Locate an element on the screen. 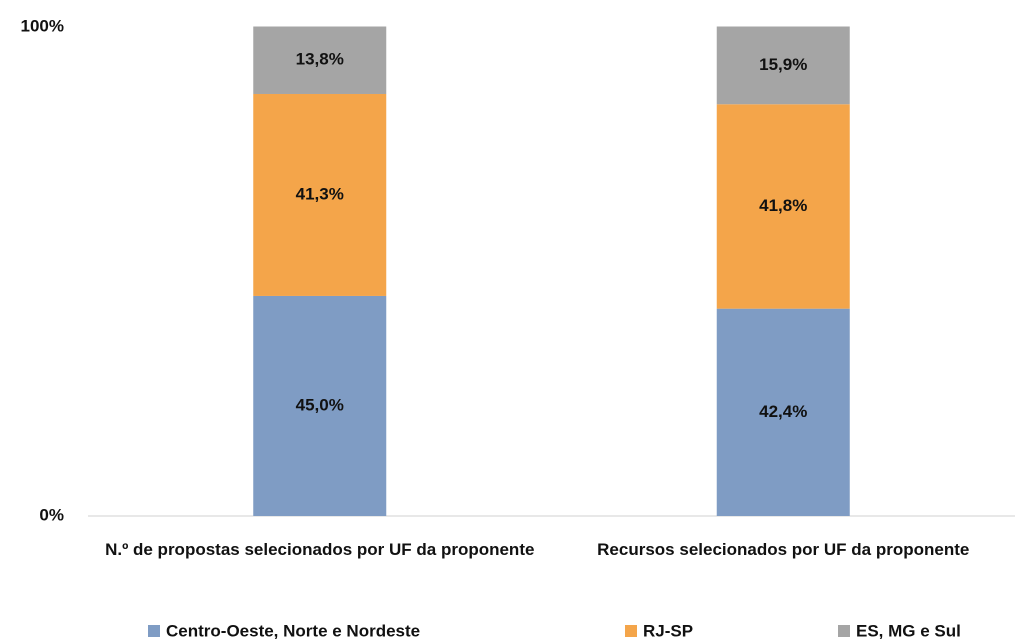 Image resolution: width=1015 pixels, height=641 pixels. data-label: 41,3% is located at coordinates (320, 193).